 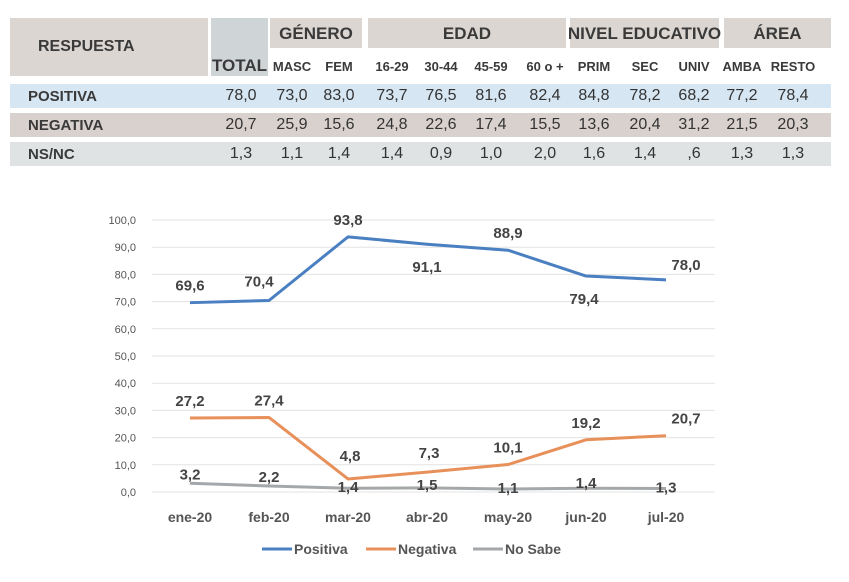 I want to click on table-cell: 82,4, so click(x=545, y=95).